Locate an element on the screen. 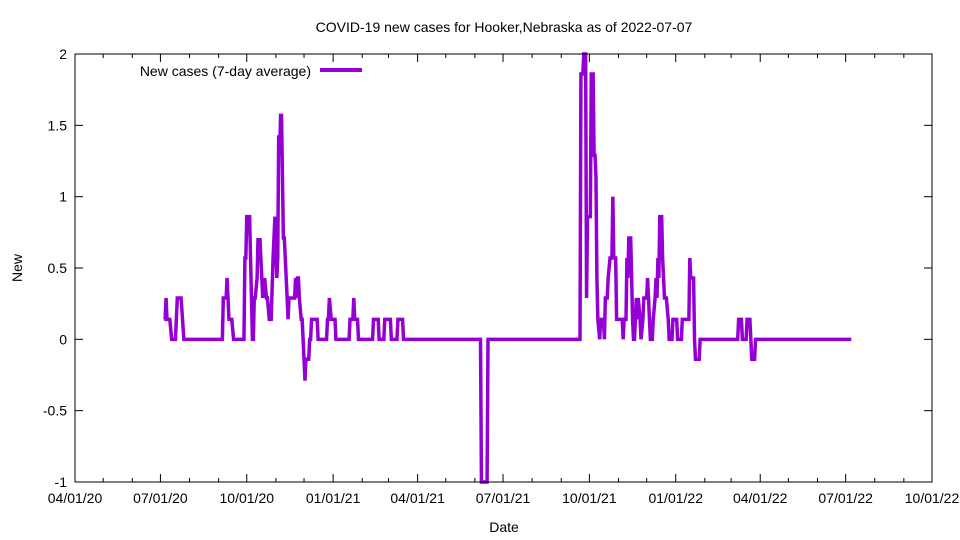  y-tick-label: -1 is located at coordinates (61, 482).